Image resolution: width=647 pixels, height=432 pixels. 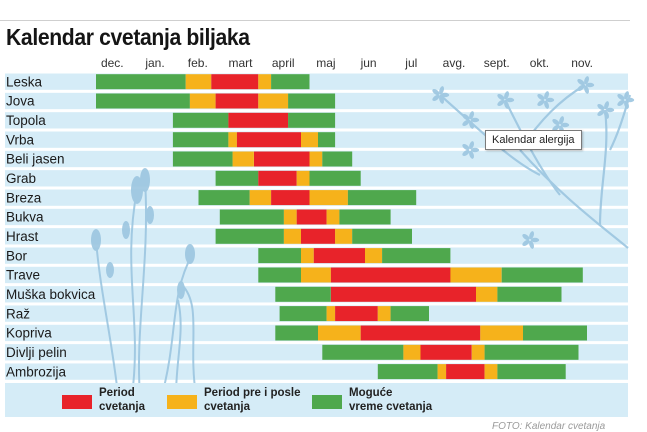 What do you see at coordinates (18, 313) in the screenshot?
I see `plant-label: Raž` at bounding box center [18, 313].